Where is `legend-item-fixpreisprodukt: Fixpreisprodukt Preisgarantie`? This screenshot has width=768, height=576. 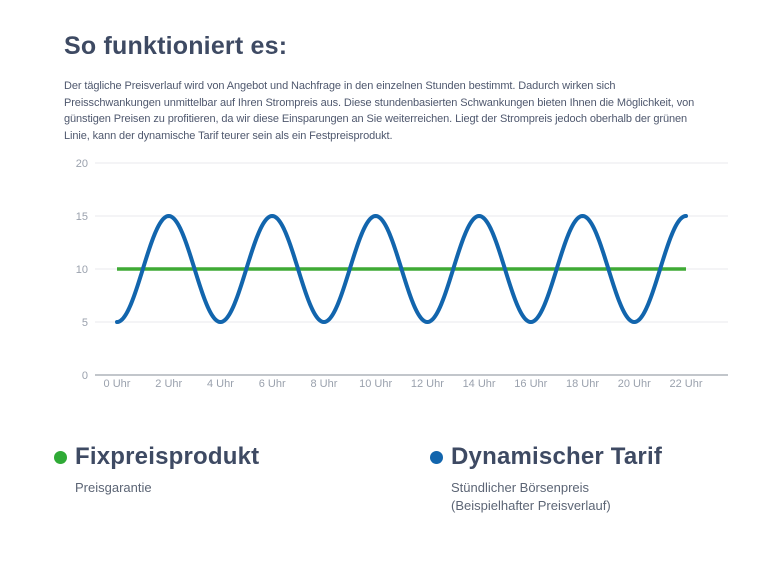 legend-item-fixpreisprodukt: Fixpreisprodukt Preisgarantie is located at coordinates (156, 469).